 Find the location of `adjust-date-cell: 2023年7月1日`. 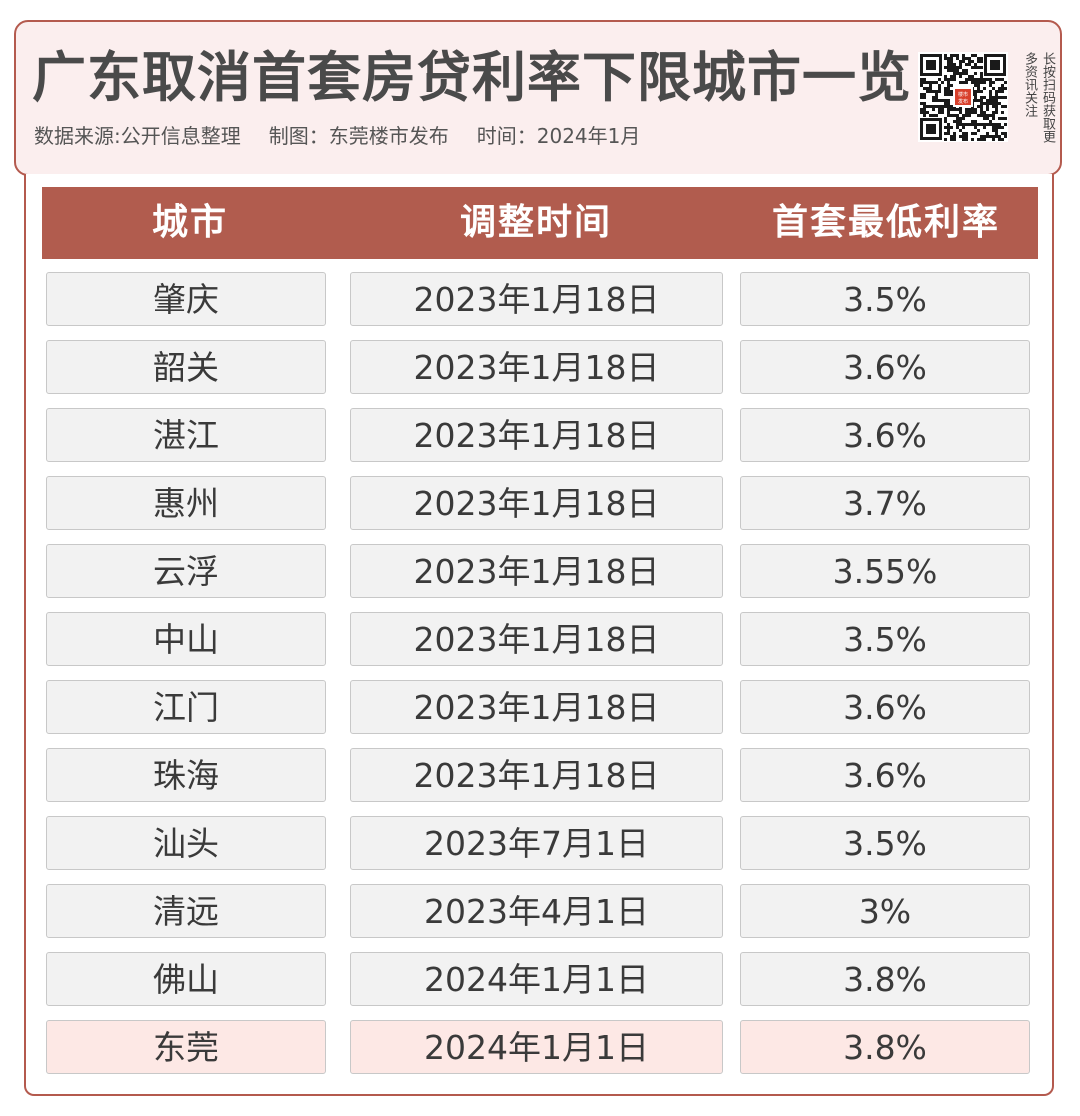

adjust-date-cell: 2023年7月1日 is located at coordinates (536, 843).